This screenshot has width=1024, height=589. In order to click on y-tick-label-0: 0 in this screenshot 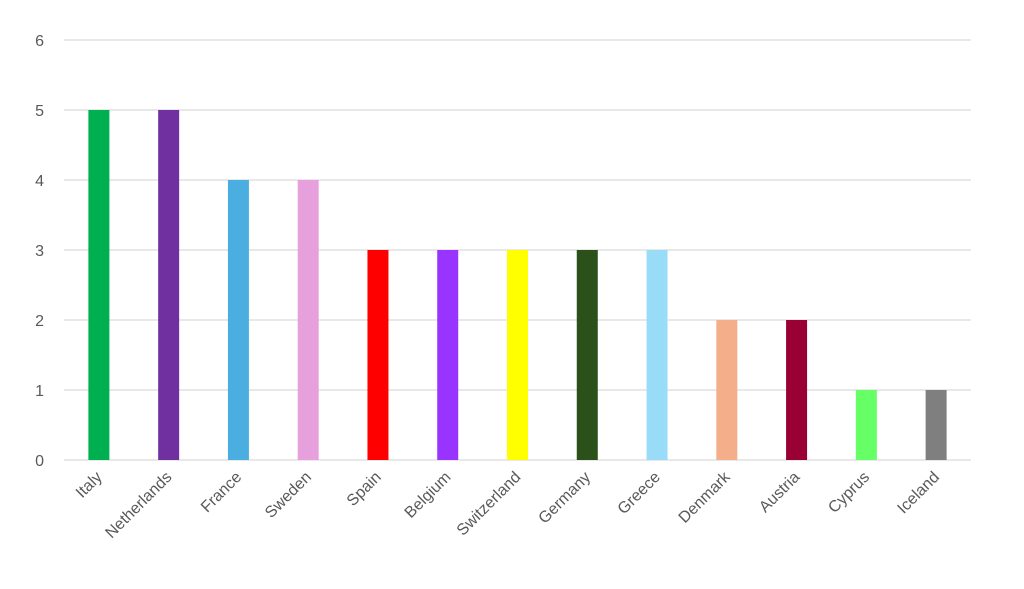, I will do `click(39, 461)`.